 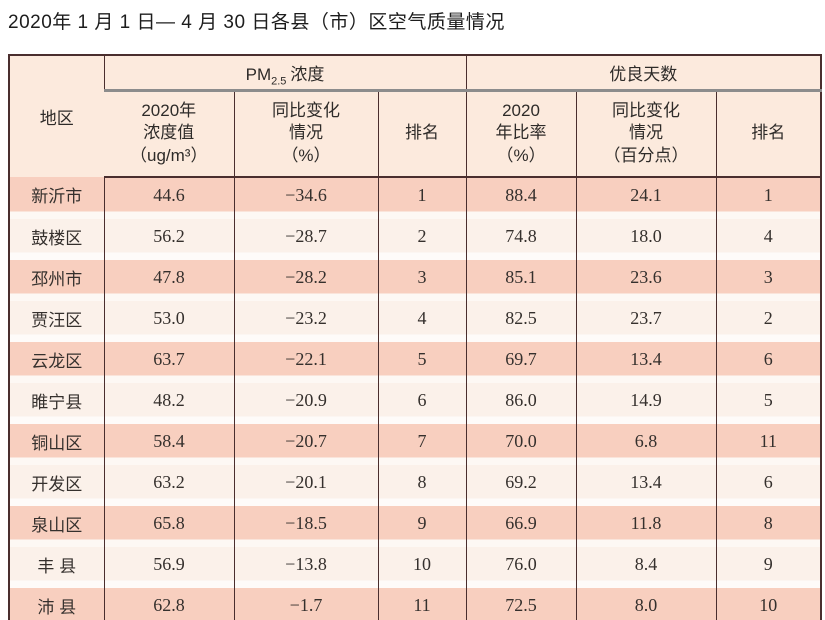 What do you see at coordinates (56, 197) in the screenshot?
I see `region-cell: 新沂市` at bounding box center [56, 197].